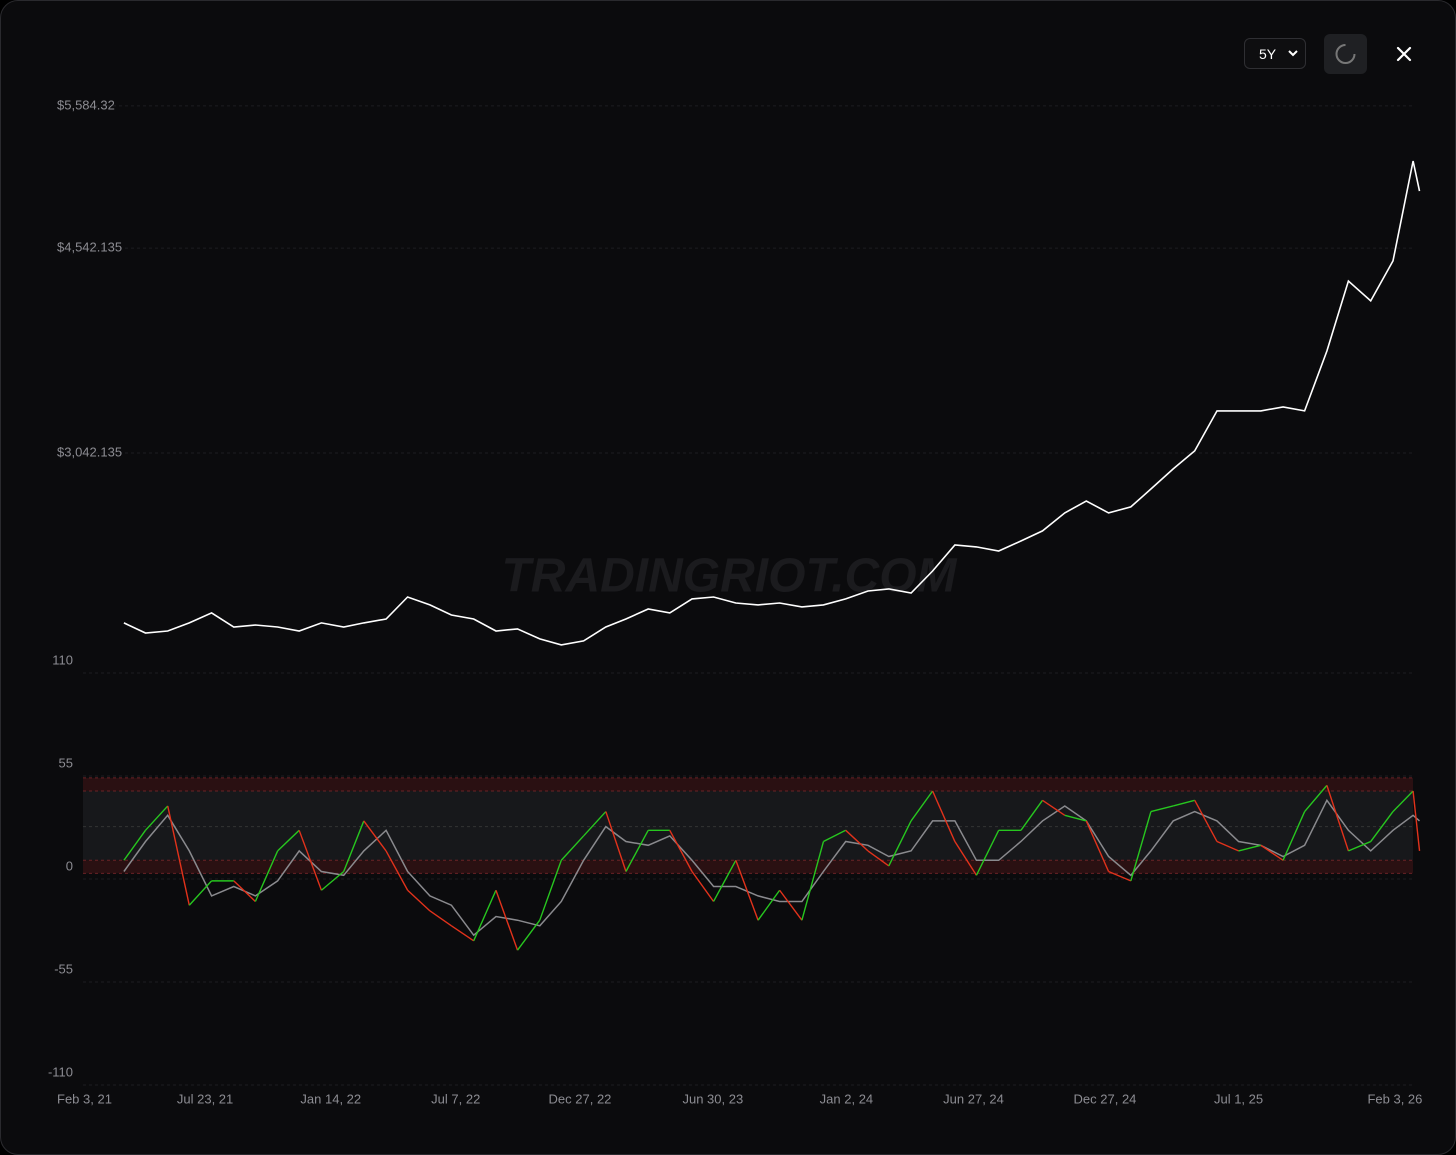 This screenshot has width=1456, height=1155. I want to click on x-tick-label: Jul 23, 21, so click(205, 1098).